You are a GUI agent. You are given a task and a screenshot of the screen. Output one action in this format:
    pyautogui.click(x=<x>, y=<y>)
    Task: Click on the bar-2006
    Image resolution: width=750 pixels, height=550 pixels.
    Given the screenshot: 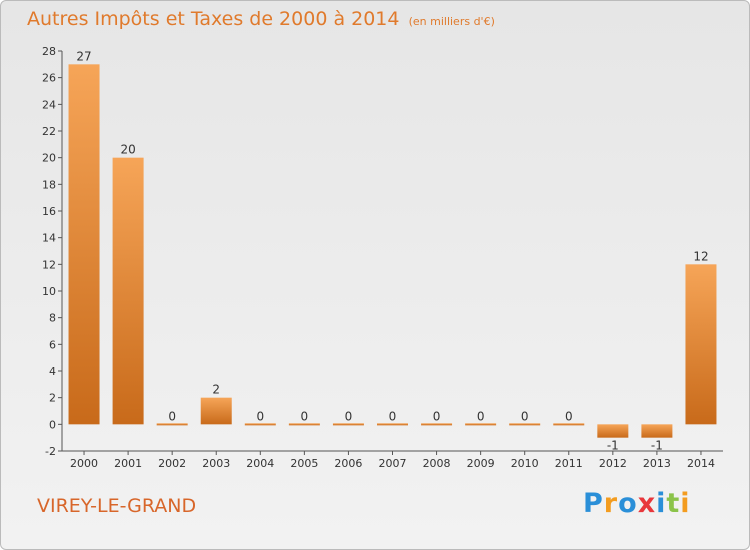 What is the action you would take?
    pyautogui.click(x=348, y=424)
    